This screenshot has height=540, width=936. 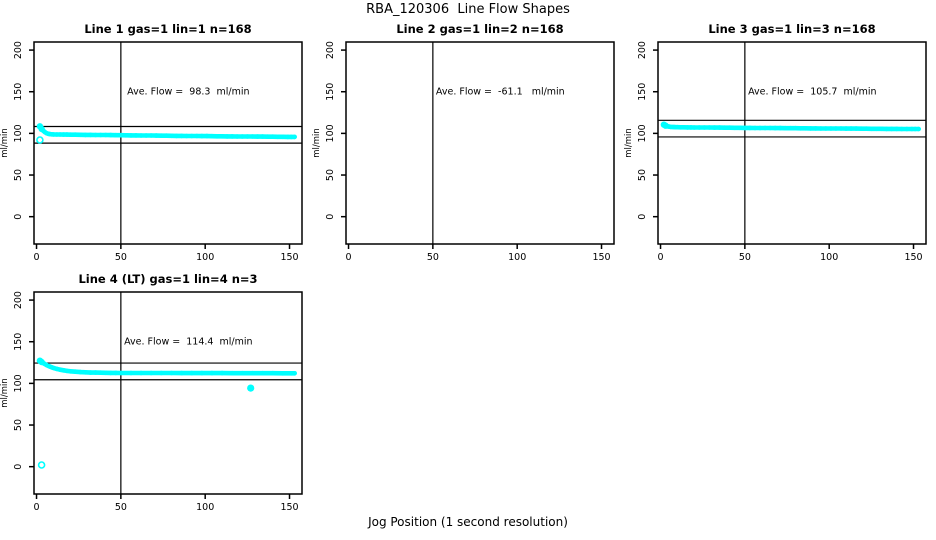 I want to click on ave-flow-annotation: Ave. Flow = 98.3 ml/min, so click(x=188, y=92).